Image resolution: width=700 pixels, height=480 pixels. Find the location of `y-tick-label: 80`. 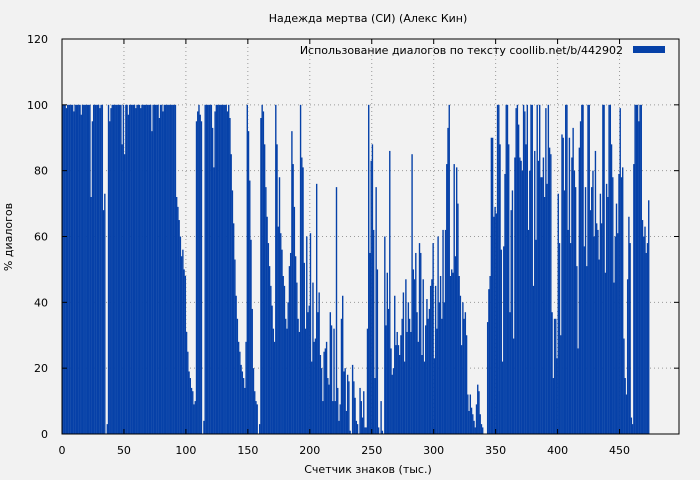

y-tick-label: 80 is located at coordinates (41, 171).